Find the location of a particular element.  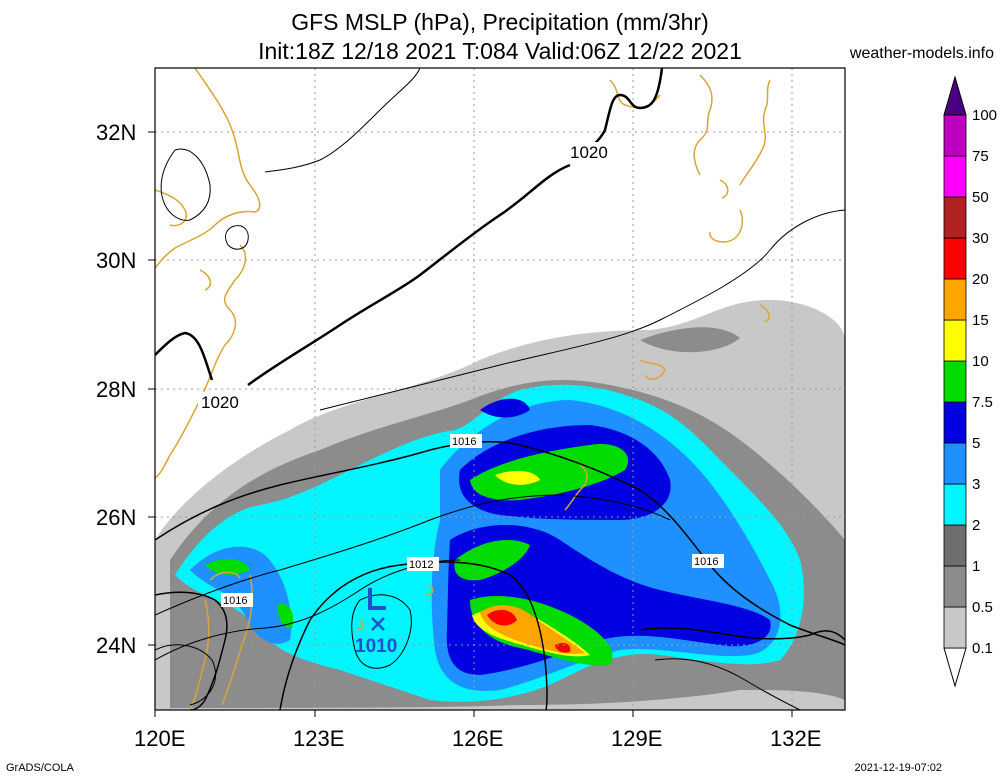

precip-green is located at coordinates (549, 472).